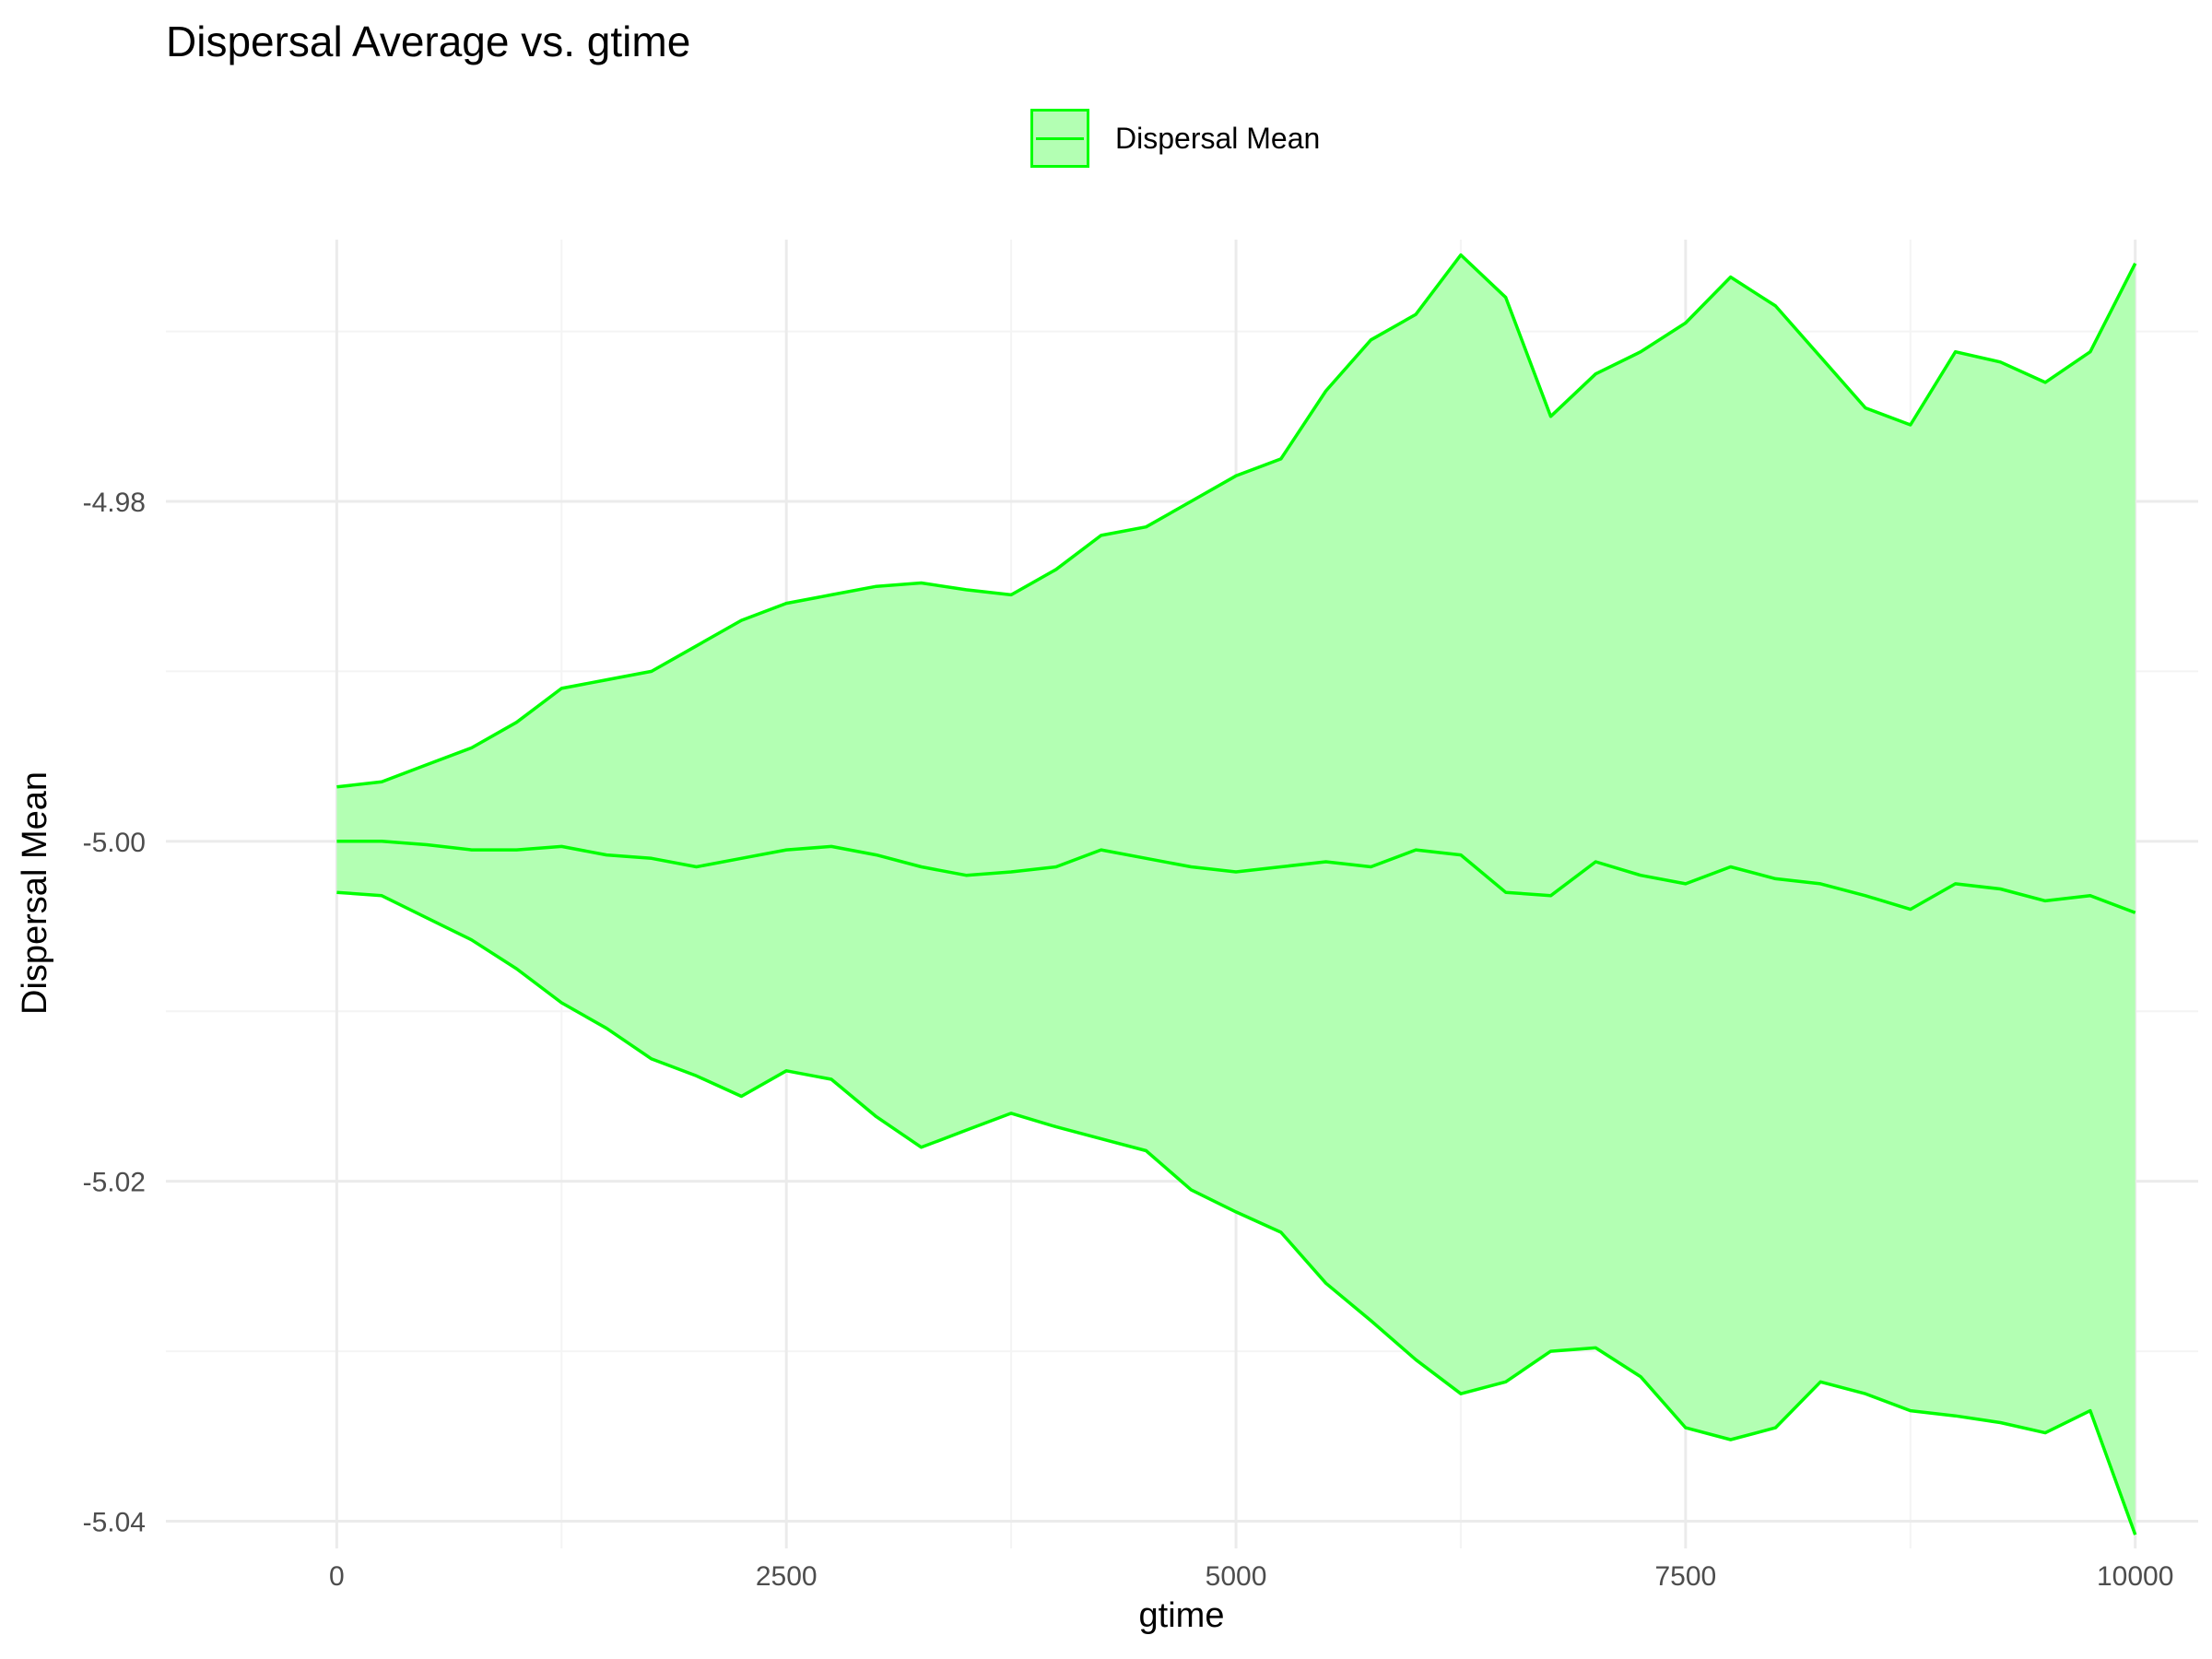 The height and width of the screenshot is (1659, 2212). I want to click on legend-key-dispersal-mean, so click(1059, 138).